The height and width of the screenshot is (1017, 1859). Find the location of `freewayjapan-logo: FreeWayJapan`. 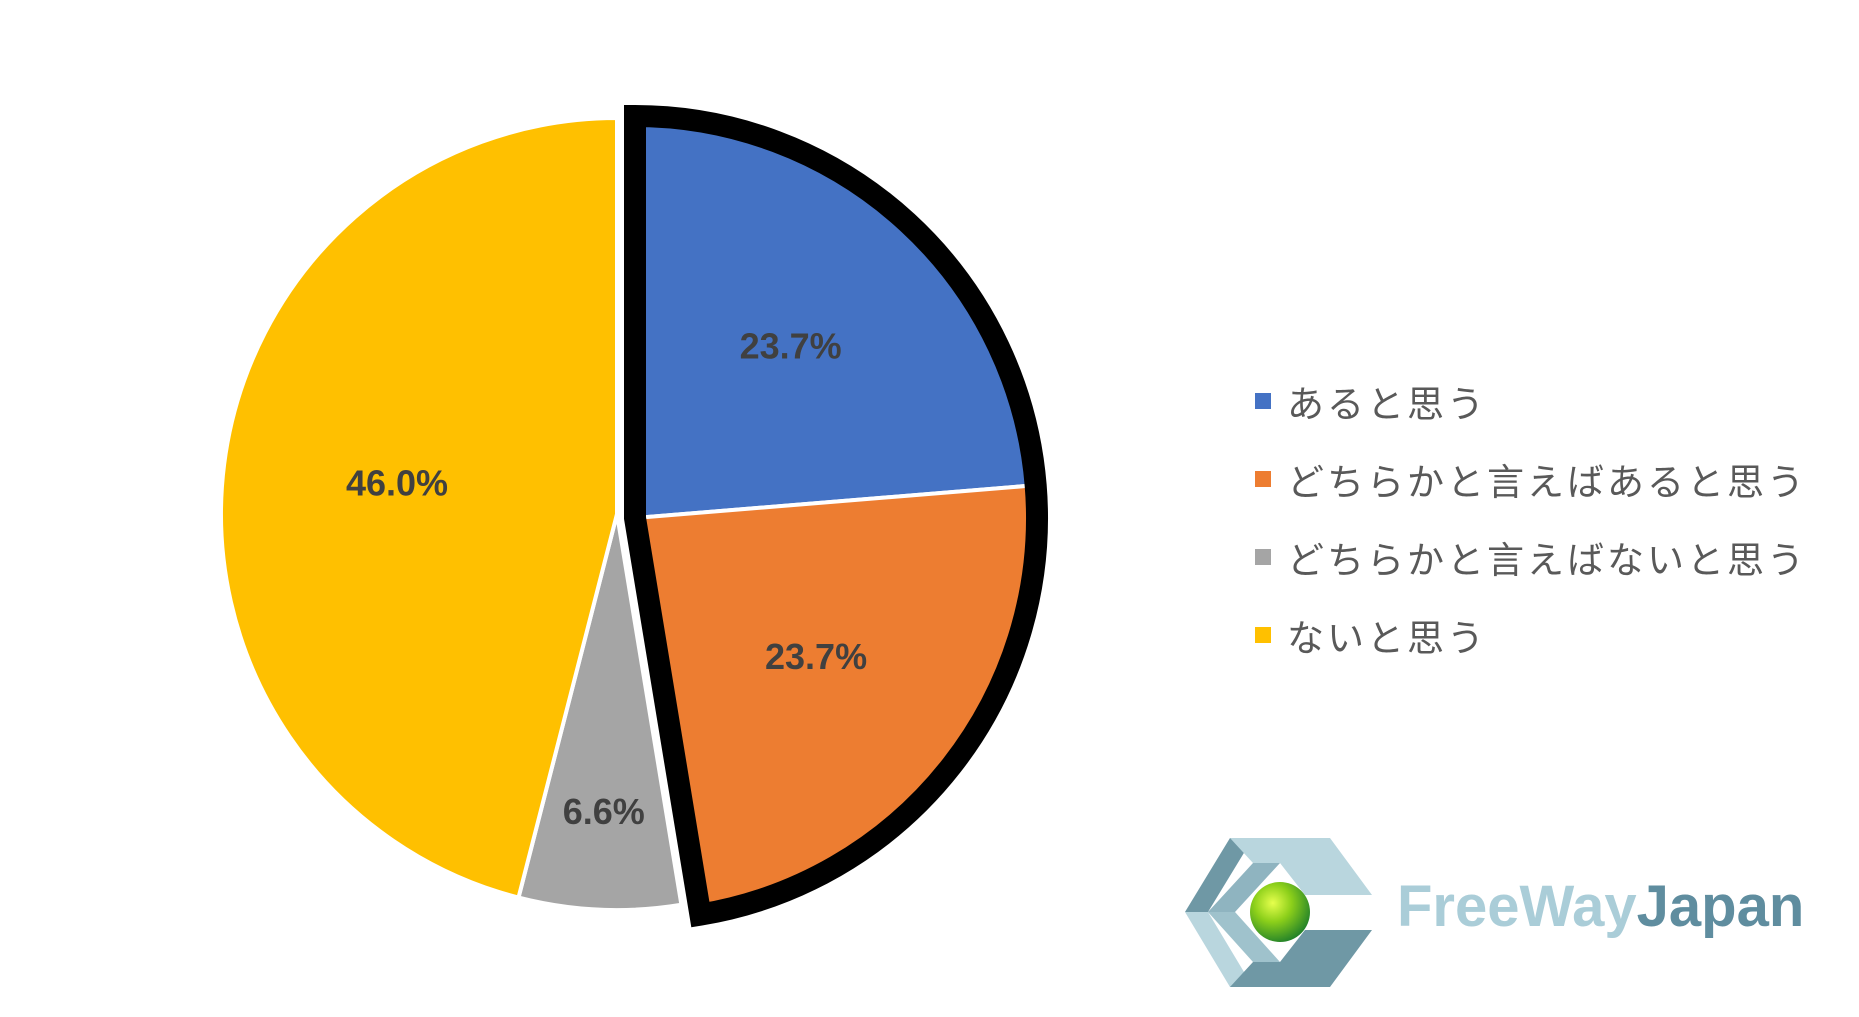

freewayjapan-logo: FreeWayJapan is located at coordinates (1510, 912).